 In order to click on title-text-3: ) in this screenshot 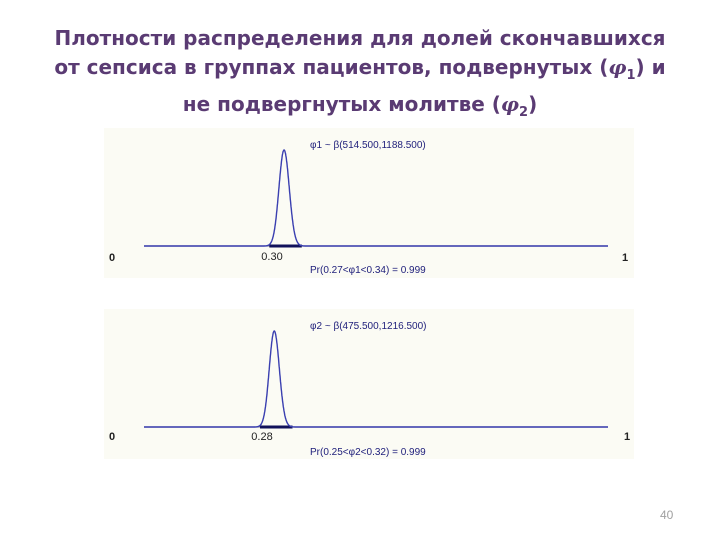, I will do `click(533, 104)`.